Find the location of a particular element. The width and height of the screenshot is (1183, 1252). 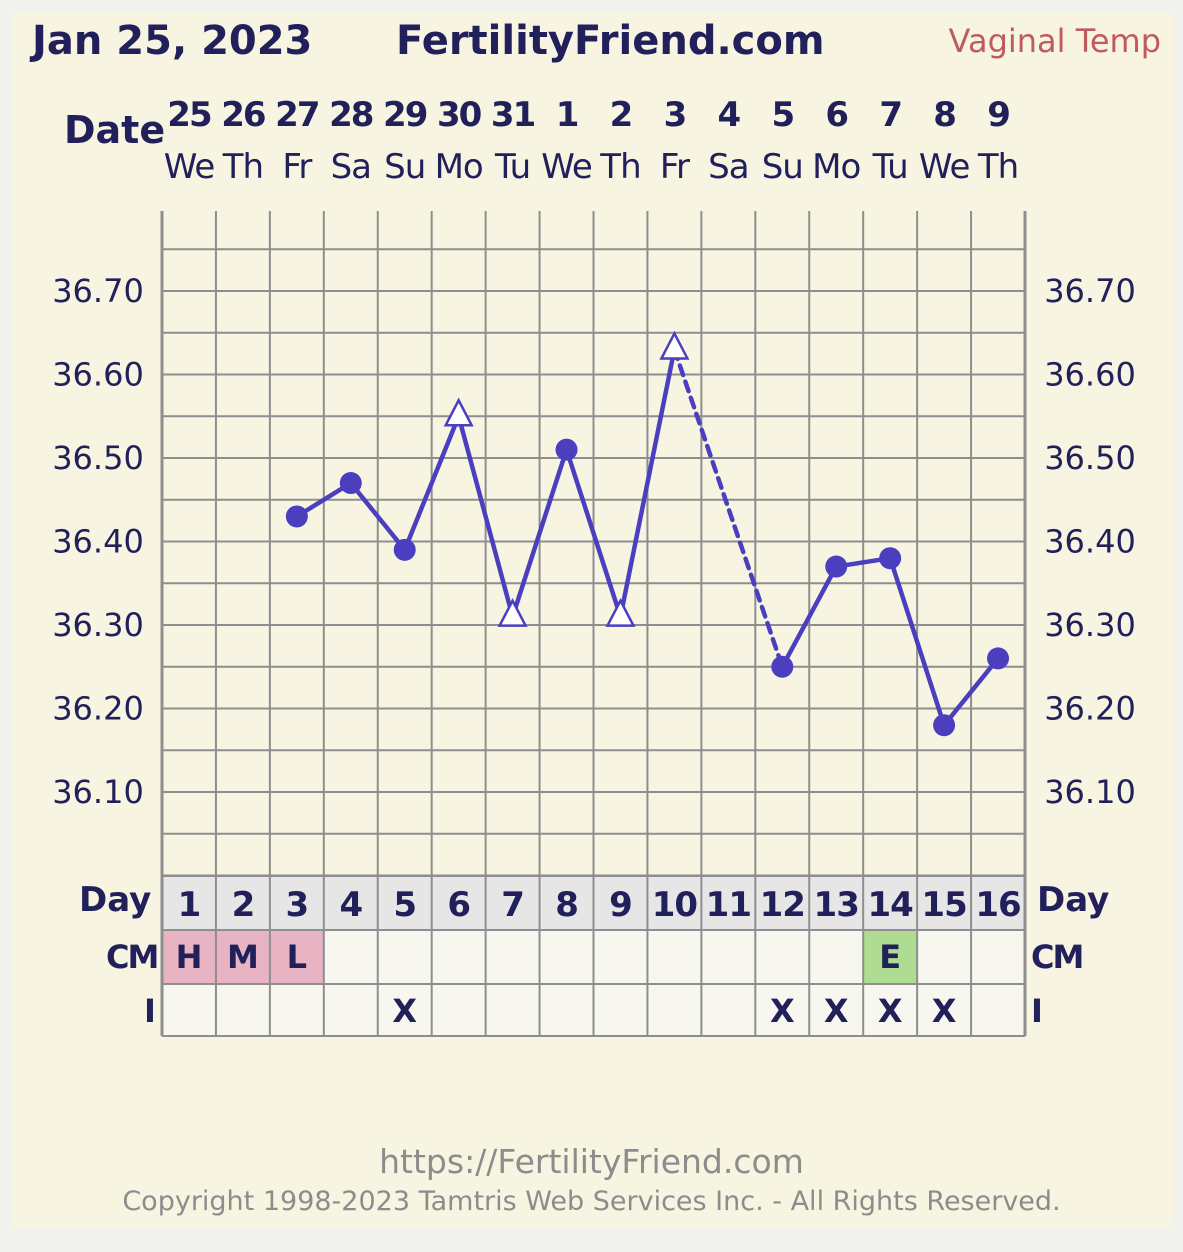

cycle-day-label: 11 is located at coordinates (728, 905).